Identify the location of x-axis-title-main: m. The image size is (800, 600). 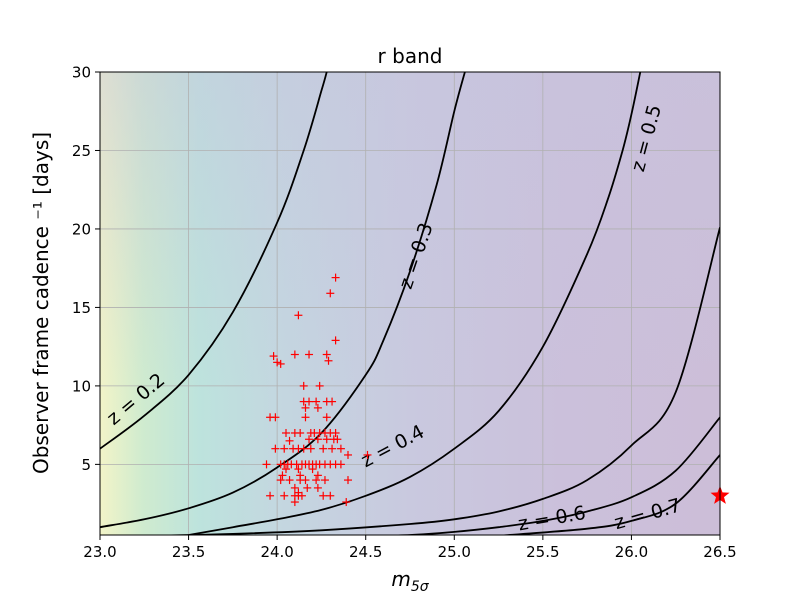
(400, 579).